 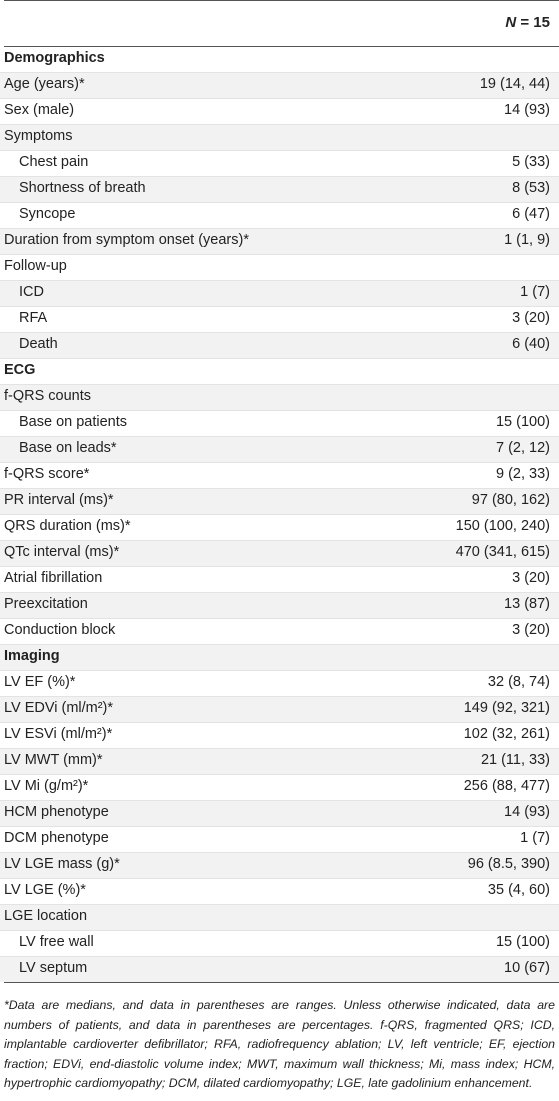 I want to click on row-value: 97 (80, 162), so click(x=510, y=500).